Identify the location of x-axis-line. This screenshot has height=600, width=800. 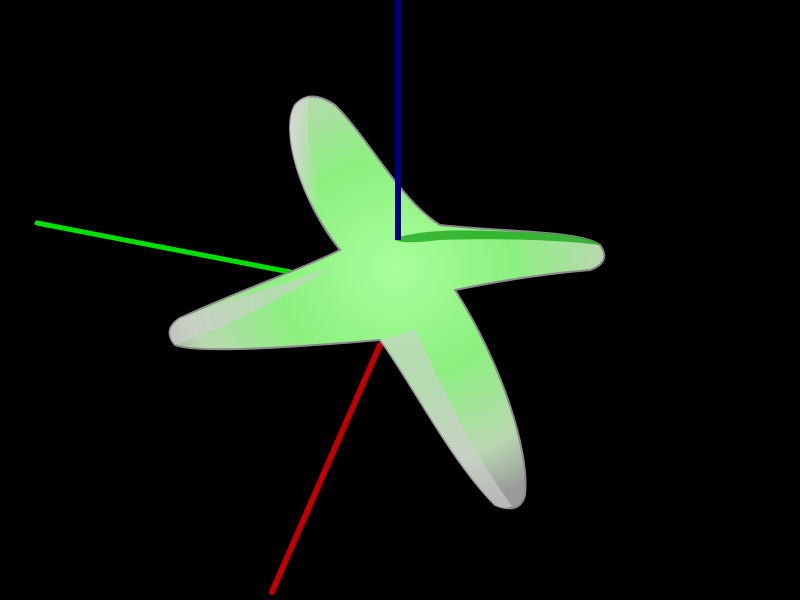
(326, 468).